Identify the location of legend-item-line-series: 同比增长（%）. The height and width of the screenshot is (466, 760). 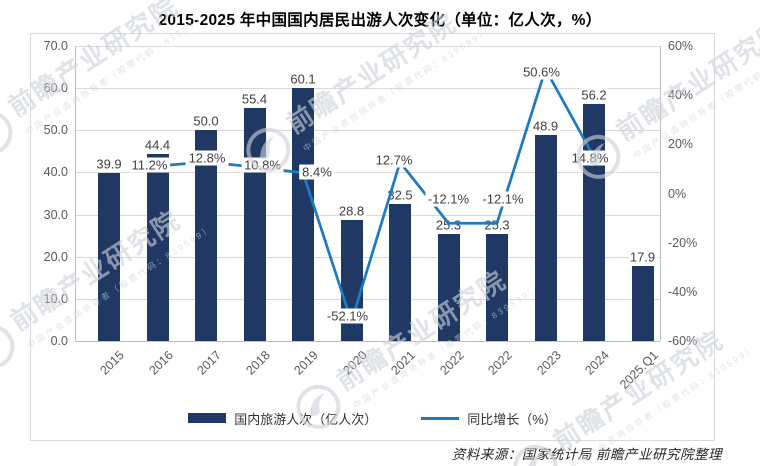
(489, 418).